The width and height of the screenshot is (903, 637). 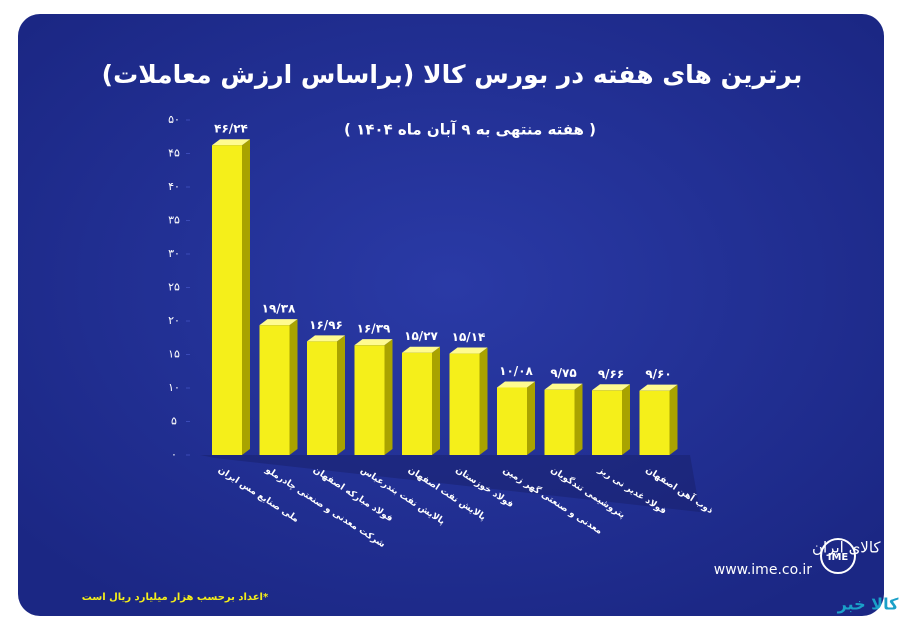 What do you see at coordinates (470, 130) in the screenshot?
I see `chart-subtitle: ( هفته منتهی به ۹ آبان ماه ۱۴۰۴ )` at bounding box center [470, 130].